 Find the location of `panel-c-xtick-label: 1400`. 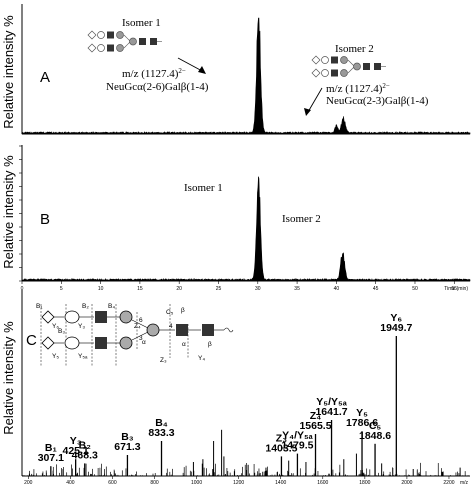

panel-c-xtick-label: 1400 is located at coordinates (280, 482).